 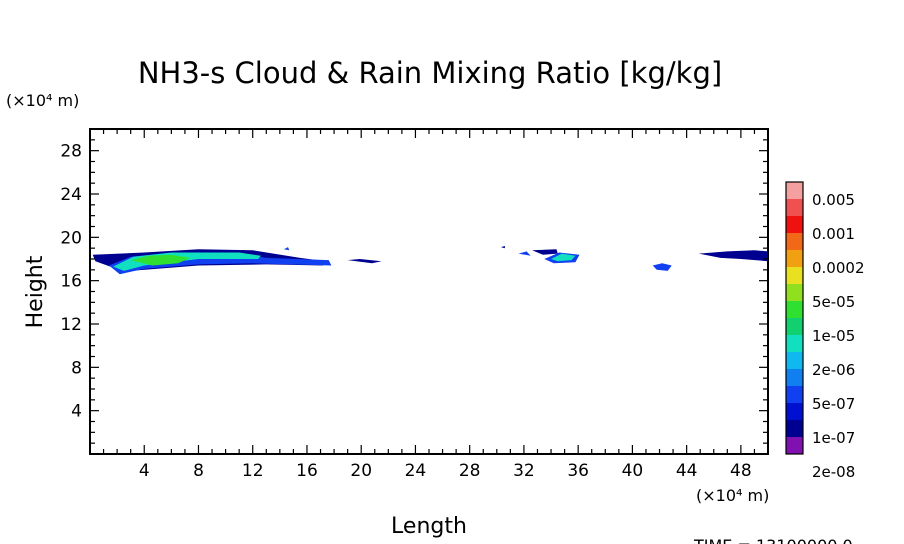 What do you see at coordinates (833, 336) in the screenshot?
I see `colorbar-label: 1e-05` at bounding box center [833, 336].